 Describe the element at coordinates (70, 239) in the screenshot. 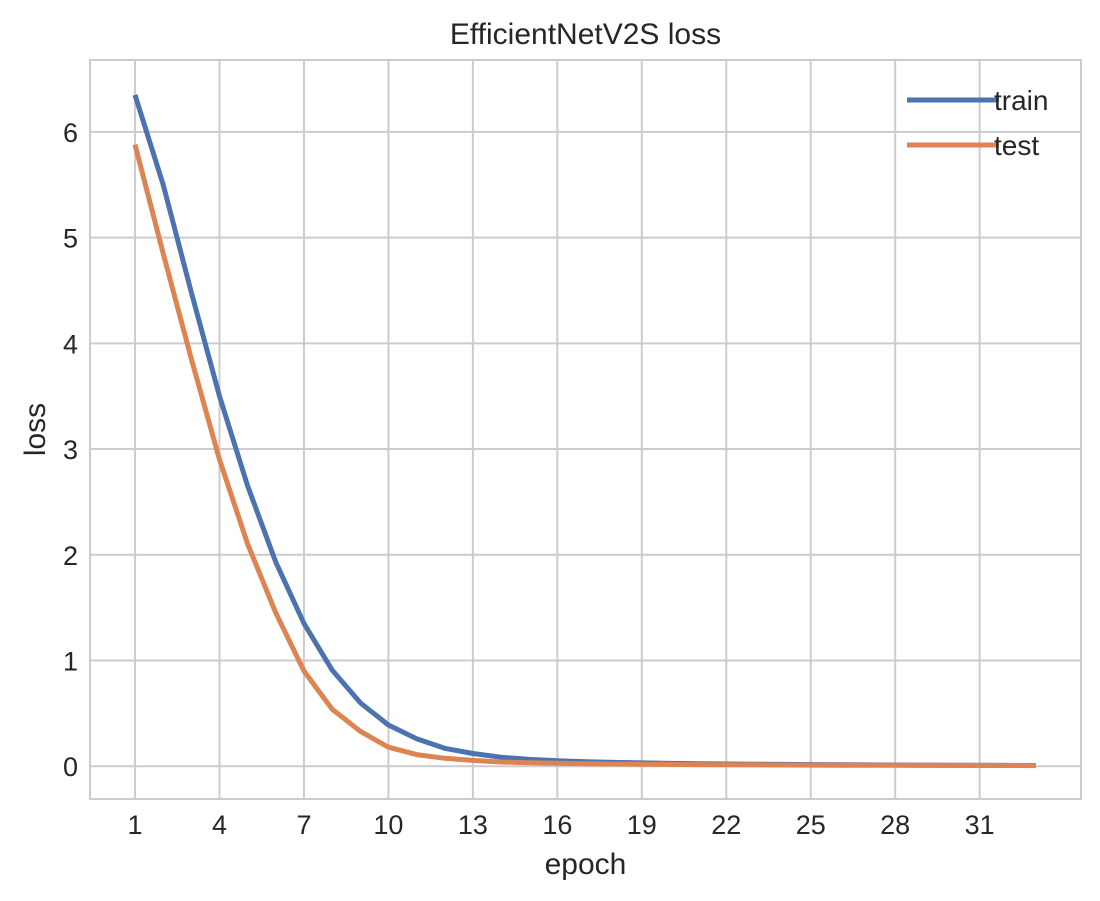

I see `y-tick-label: 5` at that location.